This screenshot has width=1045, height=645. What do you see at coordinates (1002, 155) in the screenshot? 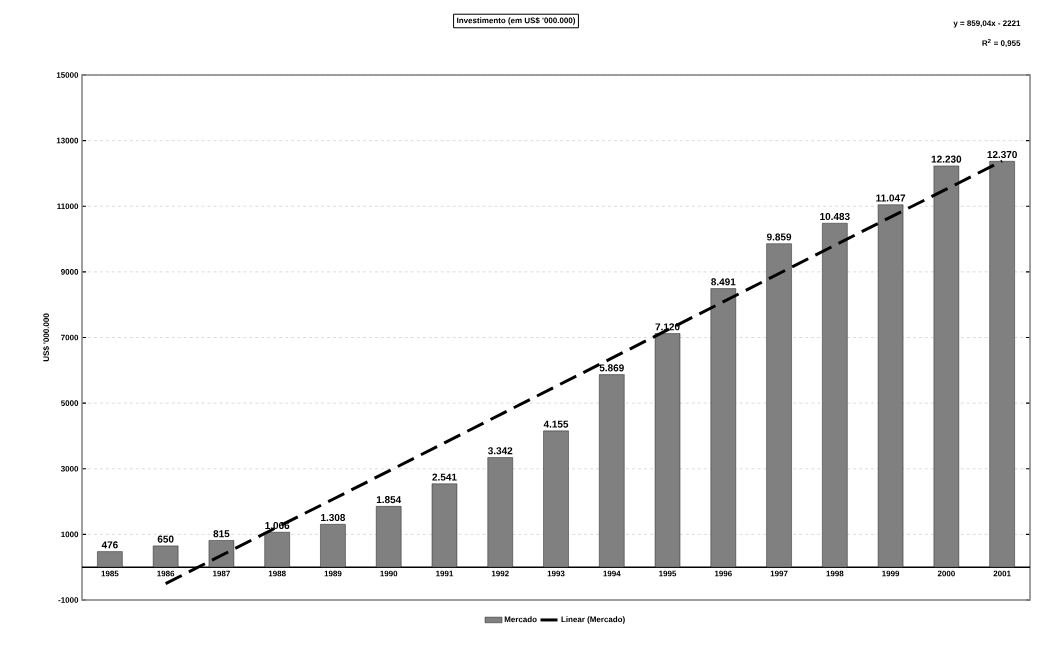
I see `data-label: 12.370` at bounding box center [1002, 155].